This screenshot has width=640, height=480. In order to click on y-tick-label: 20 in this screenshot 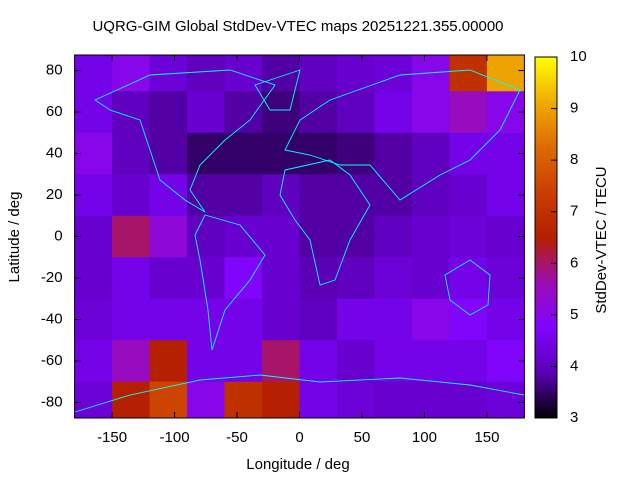, I will do `click(54, 194)`.